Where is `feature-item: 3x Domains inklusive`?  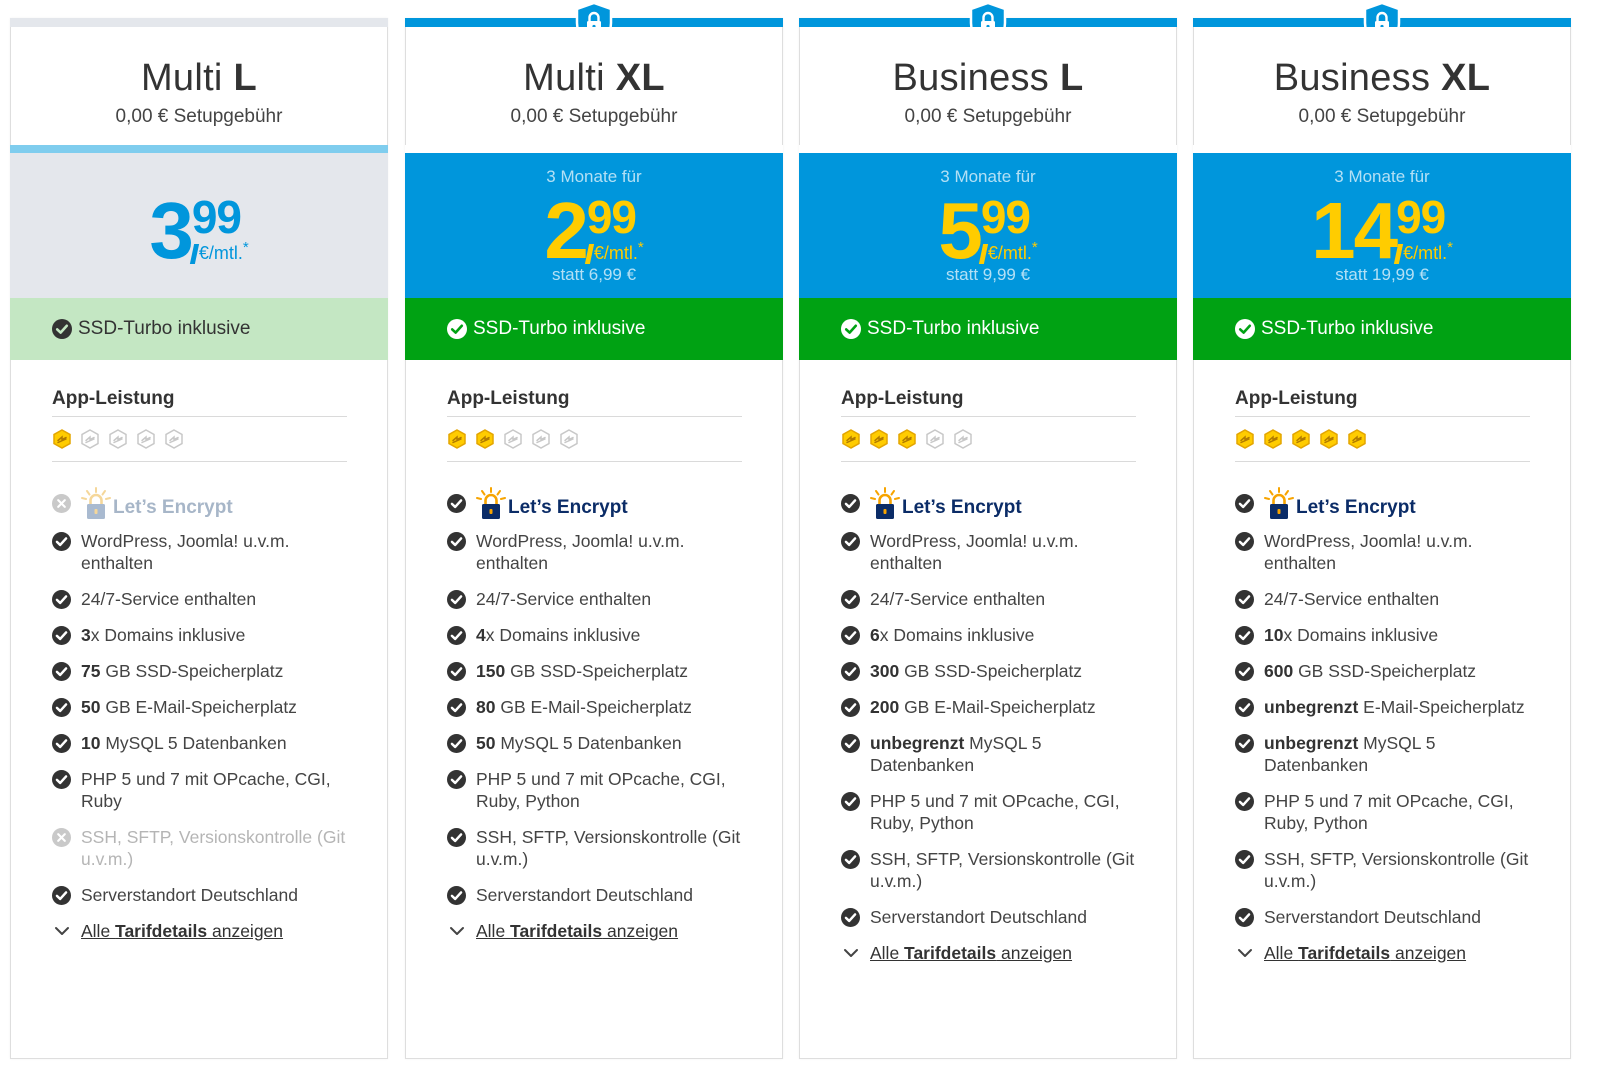 feature-item: 3x Domains inklusive is located at coordinates (199, 635).